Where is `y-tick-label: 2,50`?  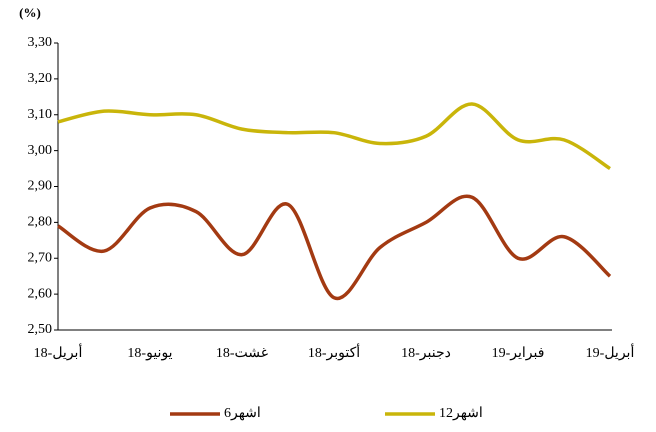
y-tick-label: 2,50 is located at coordinates (40, 329).